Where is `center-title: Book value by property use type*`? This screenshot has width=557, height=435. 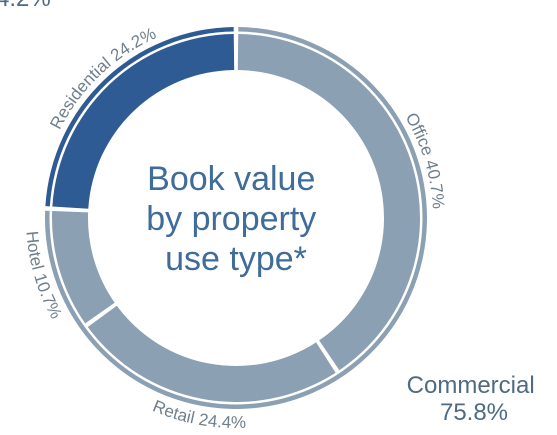
center-title: Book value by property use type* is located at coordinates (236, 219).